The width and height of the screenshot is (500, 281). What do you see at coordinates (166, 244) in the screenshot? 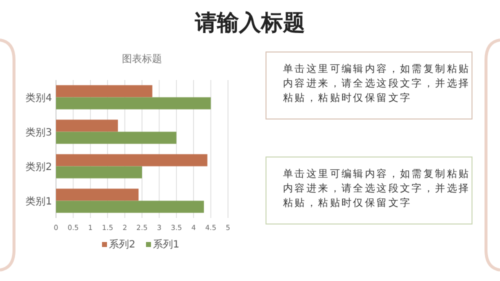
I see `legend-label: 系列1` at bounding box center [166, 244].